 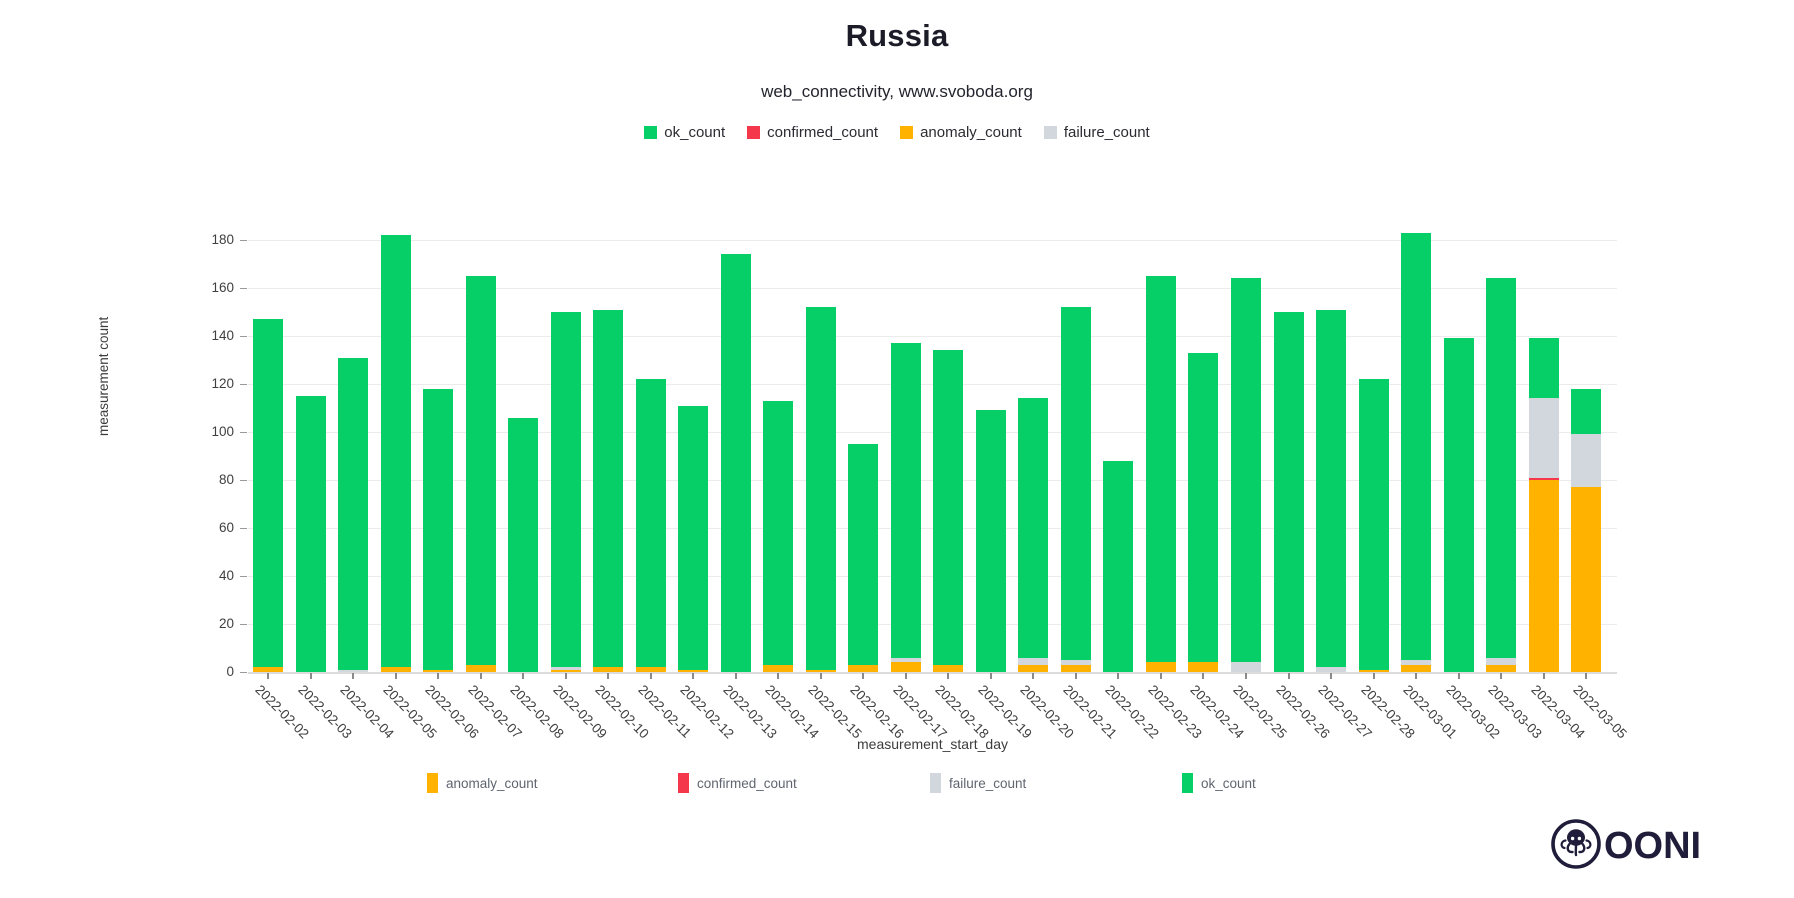 I want to click on bar-2022-02-24-segment-anomaly_count, so click(x=1203, y=667).